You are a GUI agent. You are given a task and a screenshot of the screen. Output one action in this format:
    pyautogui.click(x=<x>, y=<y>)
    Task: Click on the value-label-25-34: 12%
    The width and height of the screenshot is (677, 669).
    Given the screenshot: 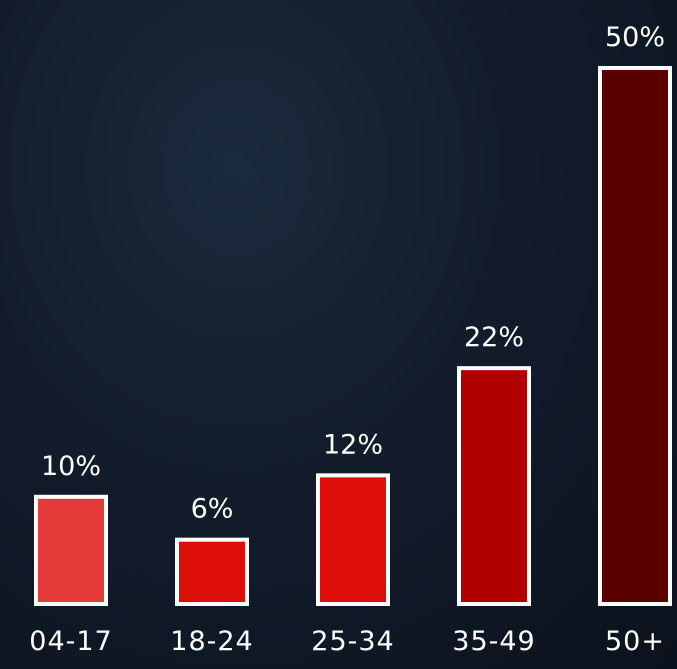 What is the action you would take?
    pyautogui.click(x=353, y=444)
    